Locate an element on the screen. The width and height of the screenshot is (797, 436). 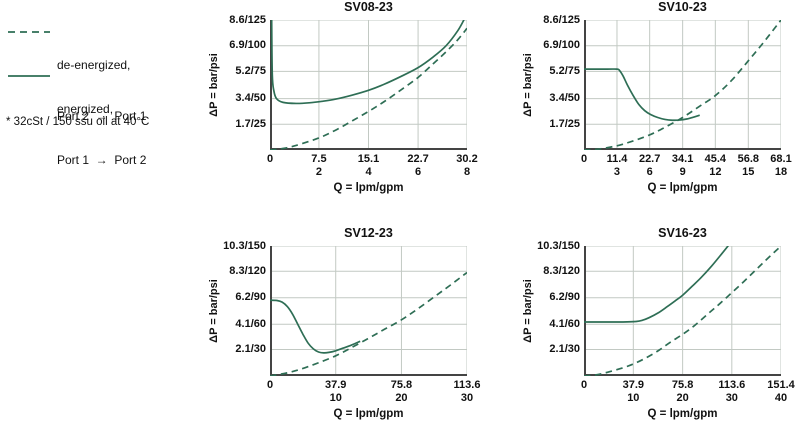
x-tick-labels-gpm: 10 20 30 40 is located at coordinates (685, 398).